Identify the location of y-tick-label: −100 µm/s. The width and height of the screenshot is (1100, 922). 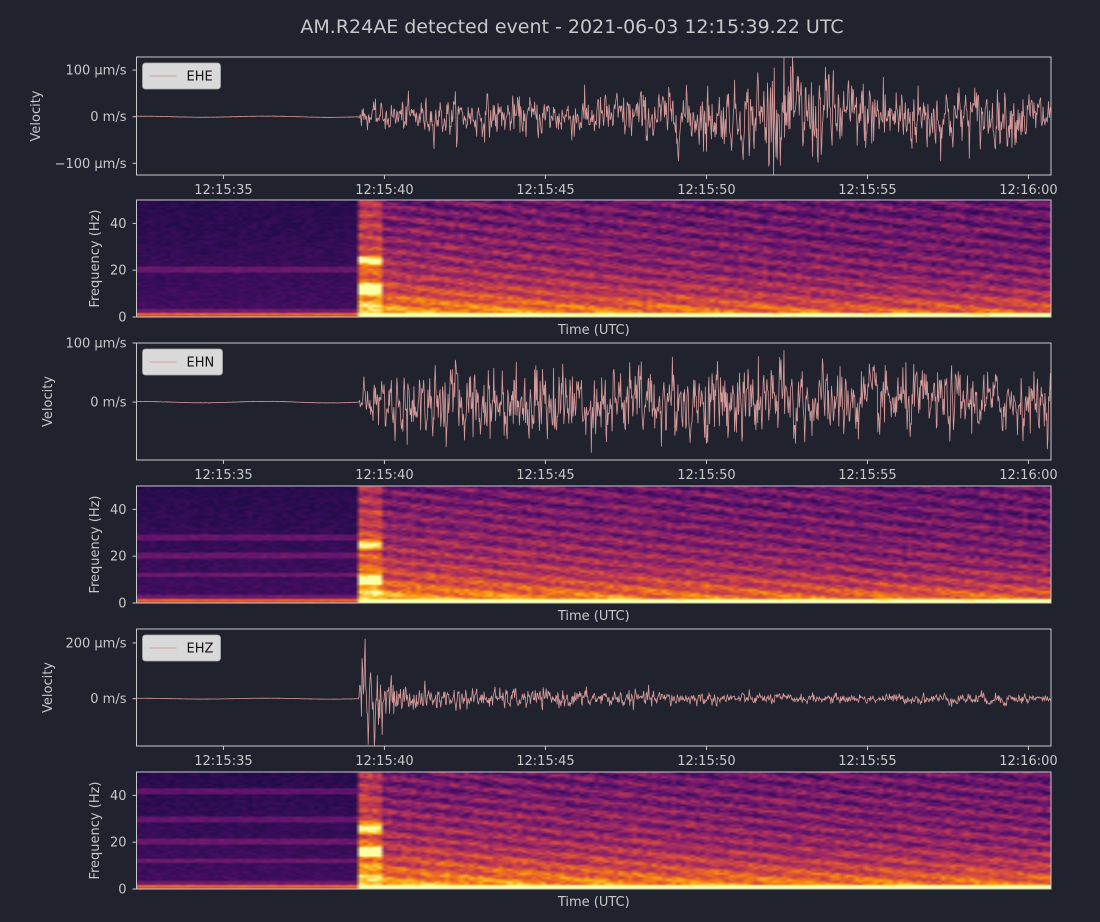
(91, 164).